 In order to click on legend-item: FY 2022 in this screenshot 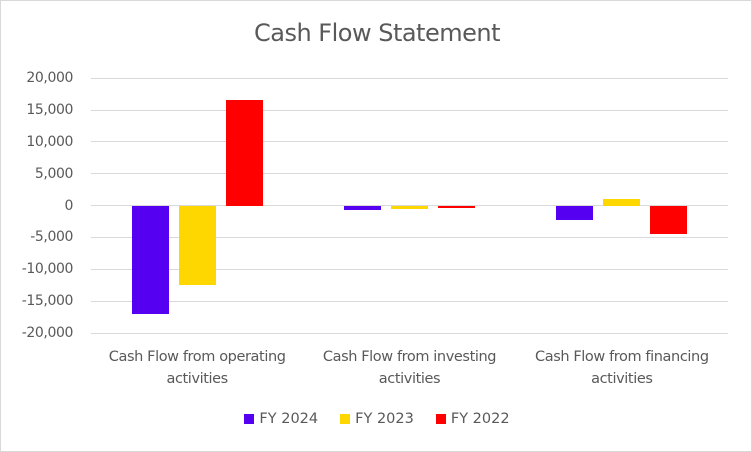, I will do `click(472, 419)`.